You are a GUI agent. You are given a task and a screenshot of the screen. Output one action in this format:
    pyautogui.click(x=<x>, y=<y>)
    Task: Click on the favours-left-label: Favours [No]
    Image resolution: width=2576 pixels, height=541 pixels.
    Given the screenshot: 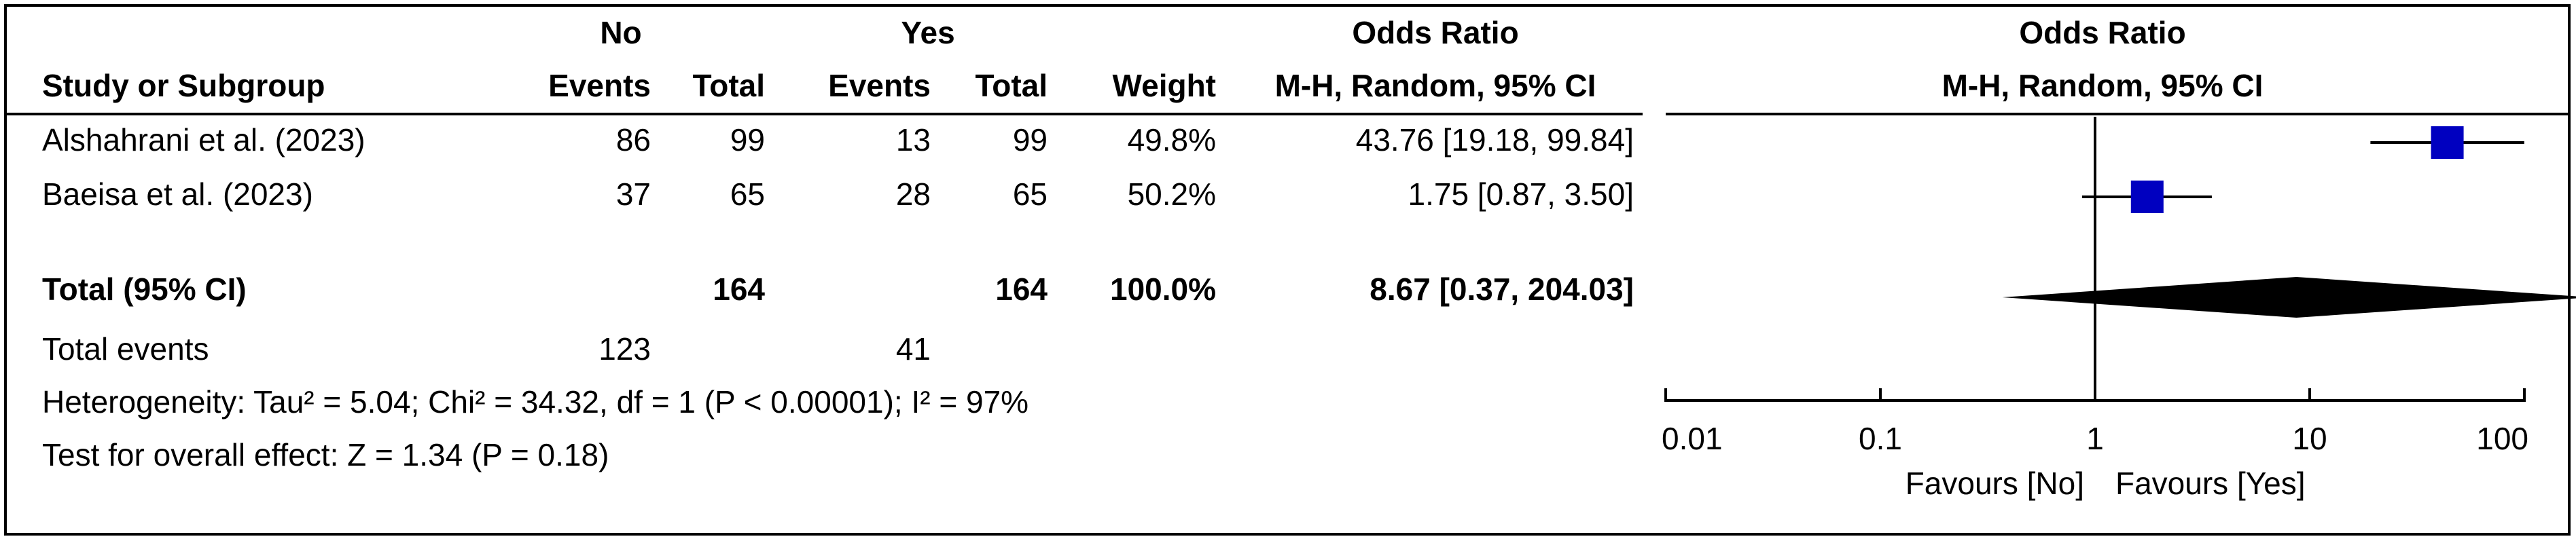 What is the action you would take?
    pyautogui.click(x=1995, y=483)
    